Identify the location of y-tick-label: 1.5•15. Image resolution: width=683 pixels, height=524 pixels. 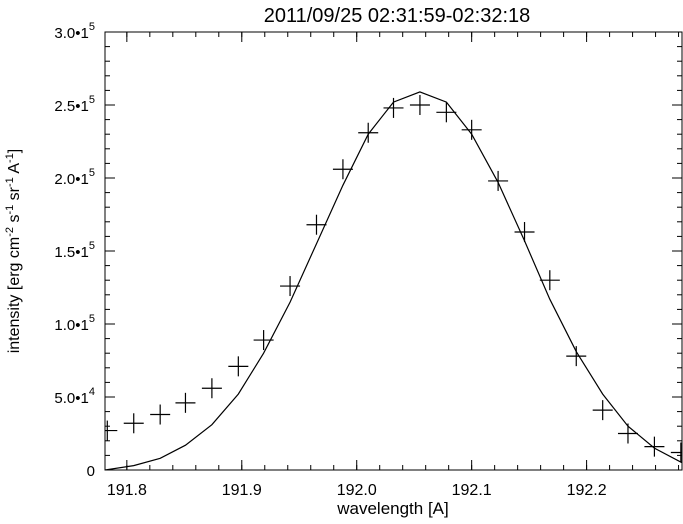
(74, 250).